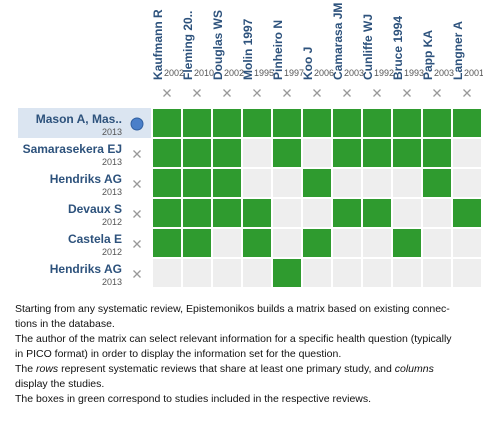 This screenshot has width=483, height=426. I want to click on row-name: Mason A, Mas.., so click(79, 119).